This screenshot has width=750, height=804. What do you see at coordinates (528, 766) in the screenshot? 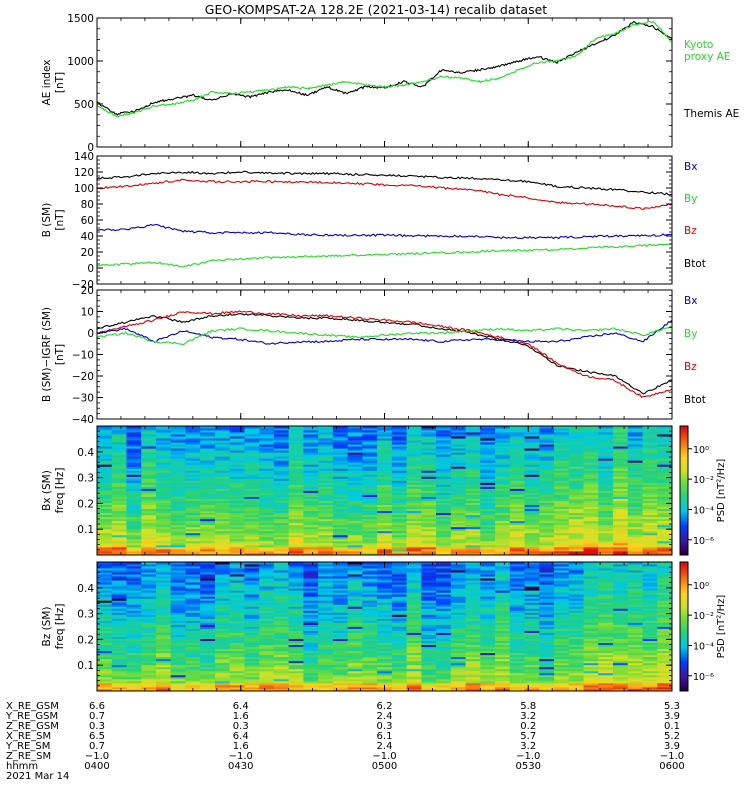
I see `ephemeris-value: 0530` at bounding box center [528, 766].